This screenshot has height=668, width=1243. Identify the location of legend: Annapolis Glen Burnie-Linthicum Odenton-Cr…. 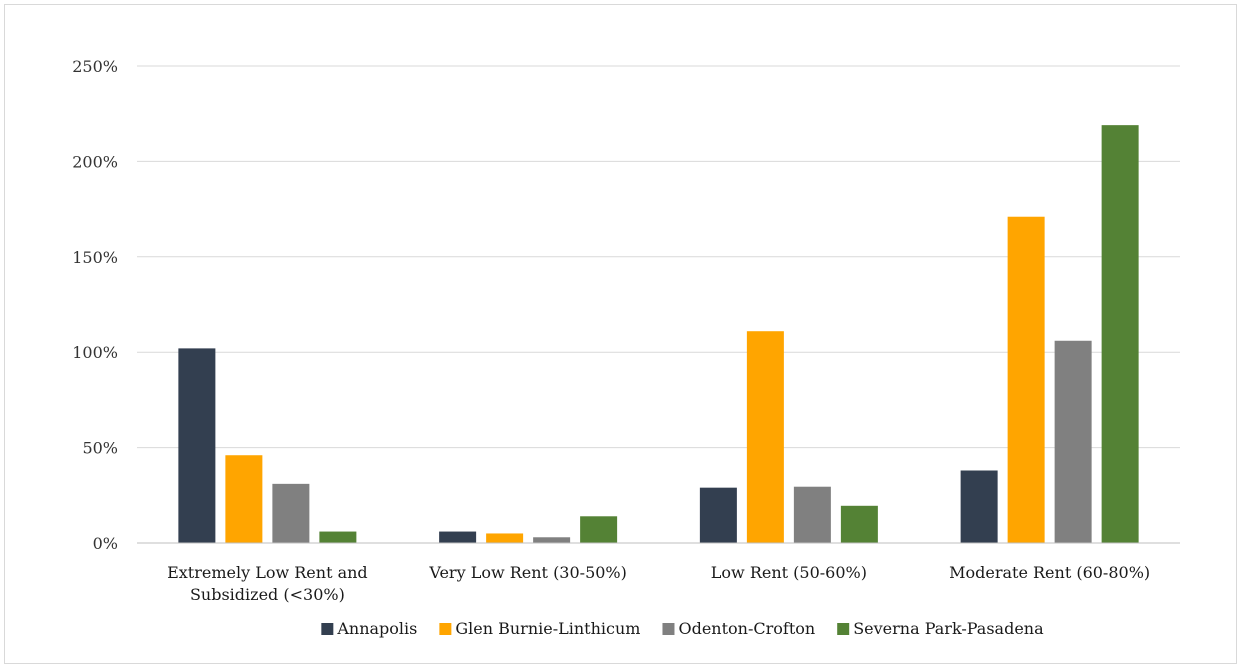
(682, 628).